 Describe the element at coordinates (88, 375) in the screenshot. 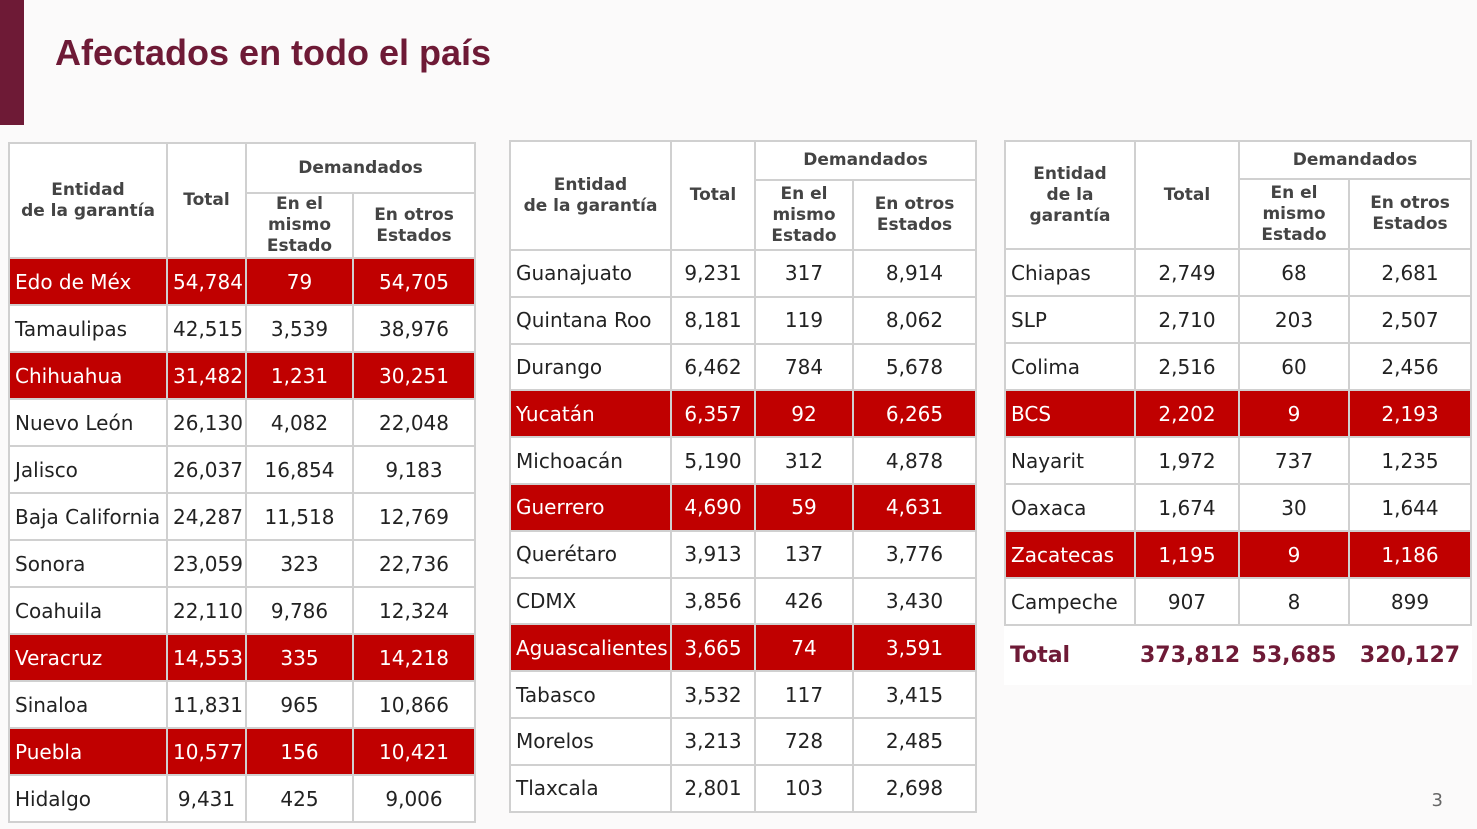

I see `entity-cell: Chihuahua` at that location.